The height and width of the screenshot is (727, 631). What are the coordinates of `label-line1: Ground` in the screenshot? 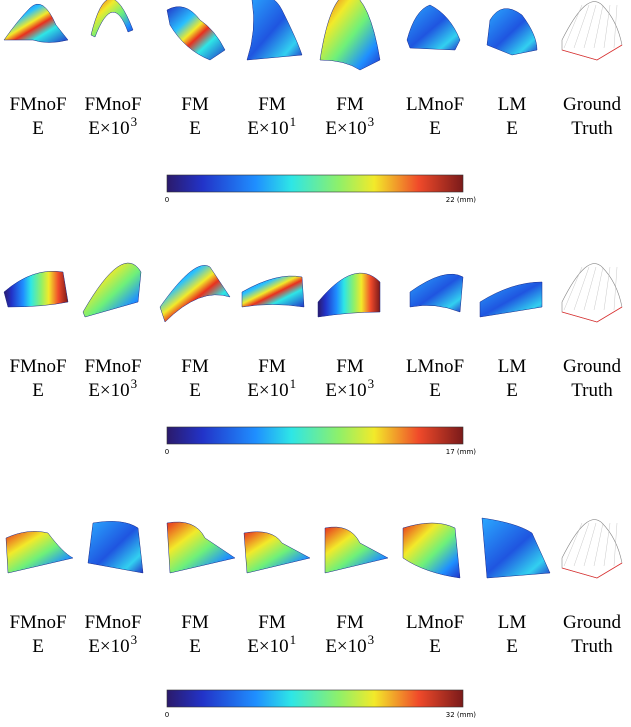 It's located at (592, 622).